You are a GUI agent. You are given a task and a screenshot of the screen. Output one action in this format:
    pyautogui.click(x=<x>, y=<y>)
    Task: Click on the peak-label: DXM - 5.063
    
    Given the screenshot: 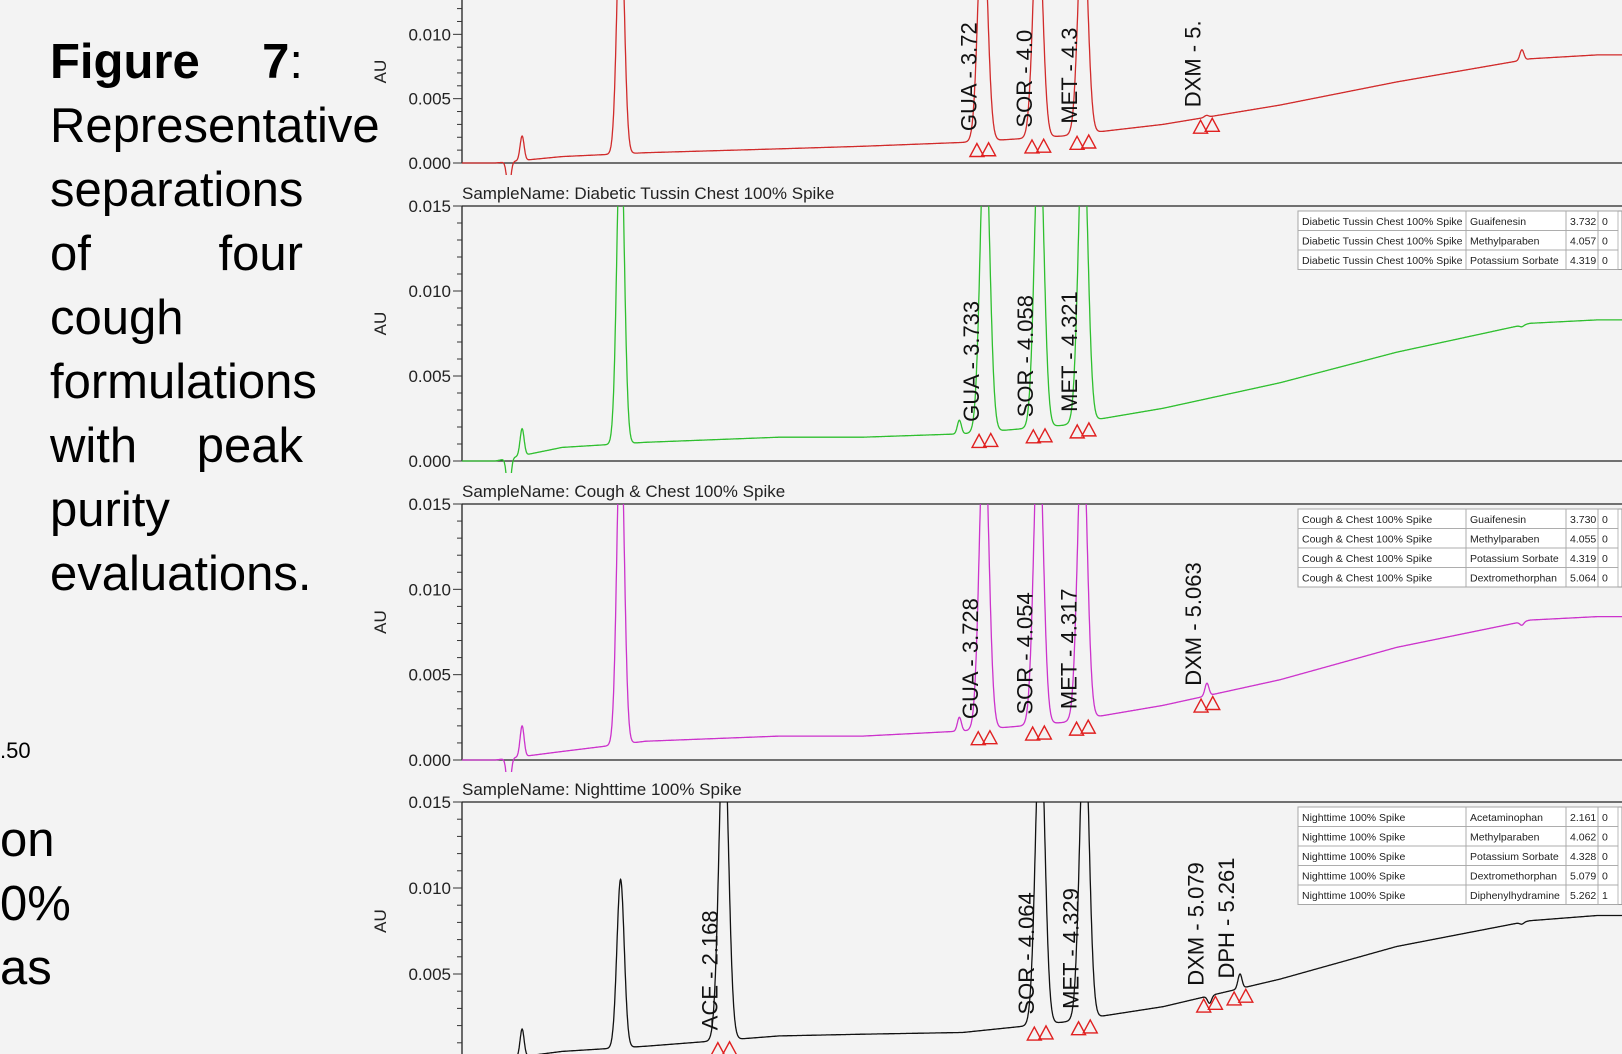 What is the action you would take?
    pyautogui.click(x=1193, y=624)
    